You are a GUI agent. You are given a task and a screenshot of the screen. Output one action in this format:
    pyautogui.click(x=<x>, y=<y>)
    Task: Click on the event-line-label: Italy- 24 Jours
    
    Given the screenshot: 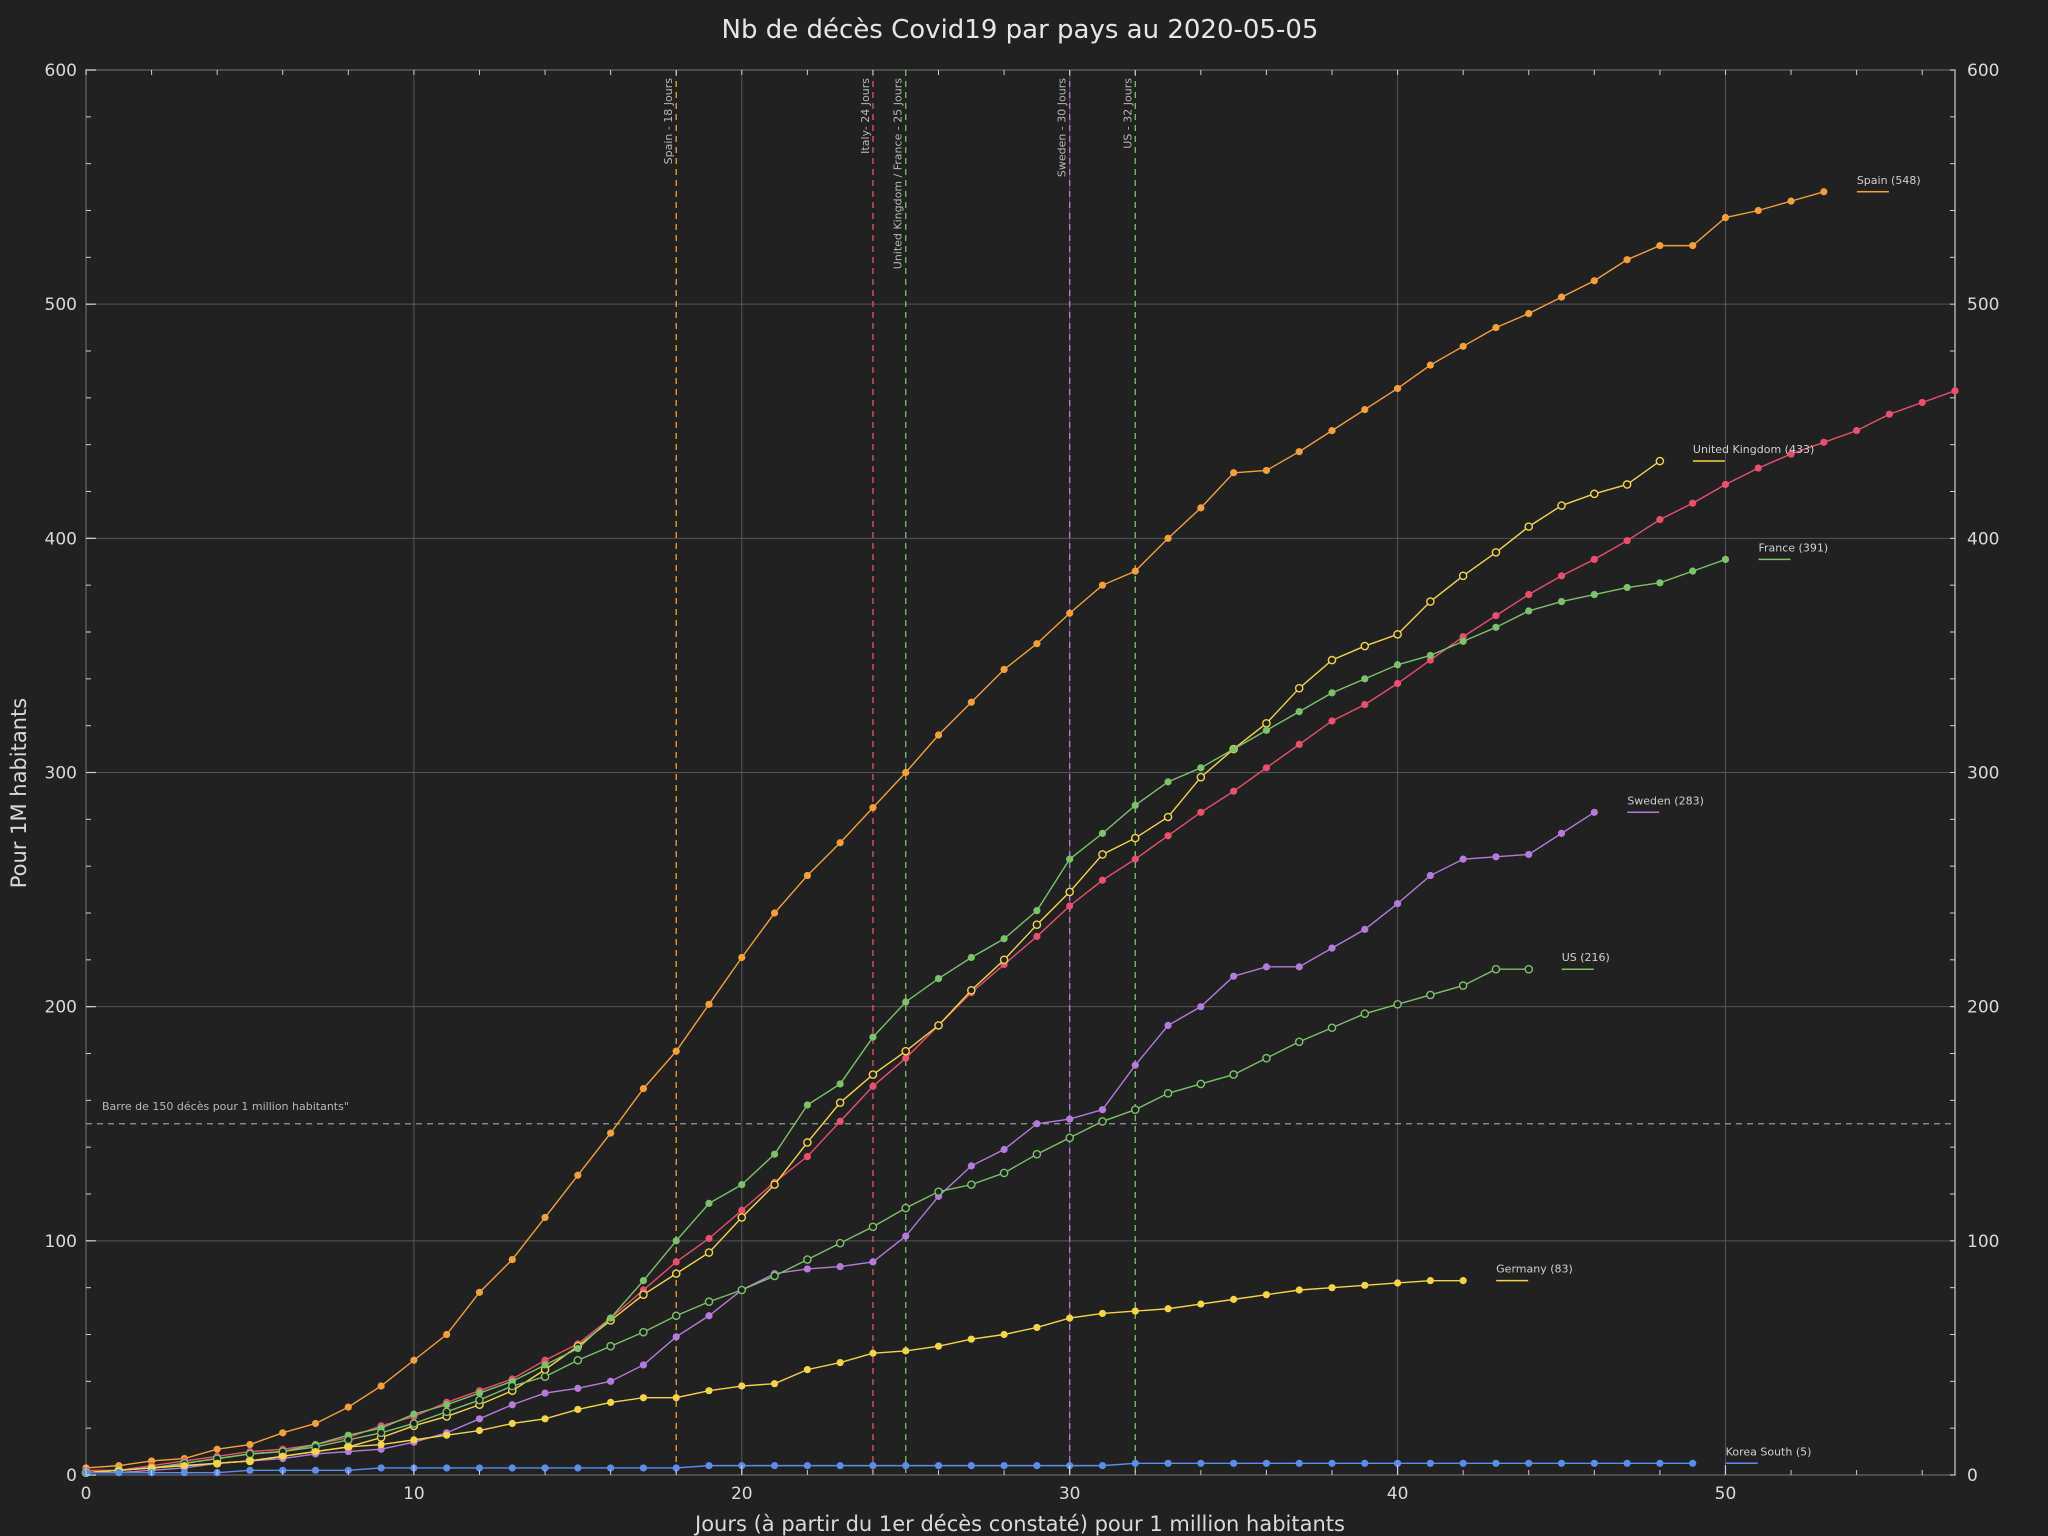 What is the action you would take?
    pyautogui.click(x=865, y=116)
    